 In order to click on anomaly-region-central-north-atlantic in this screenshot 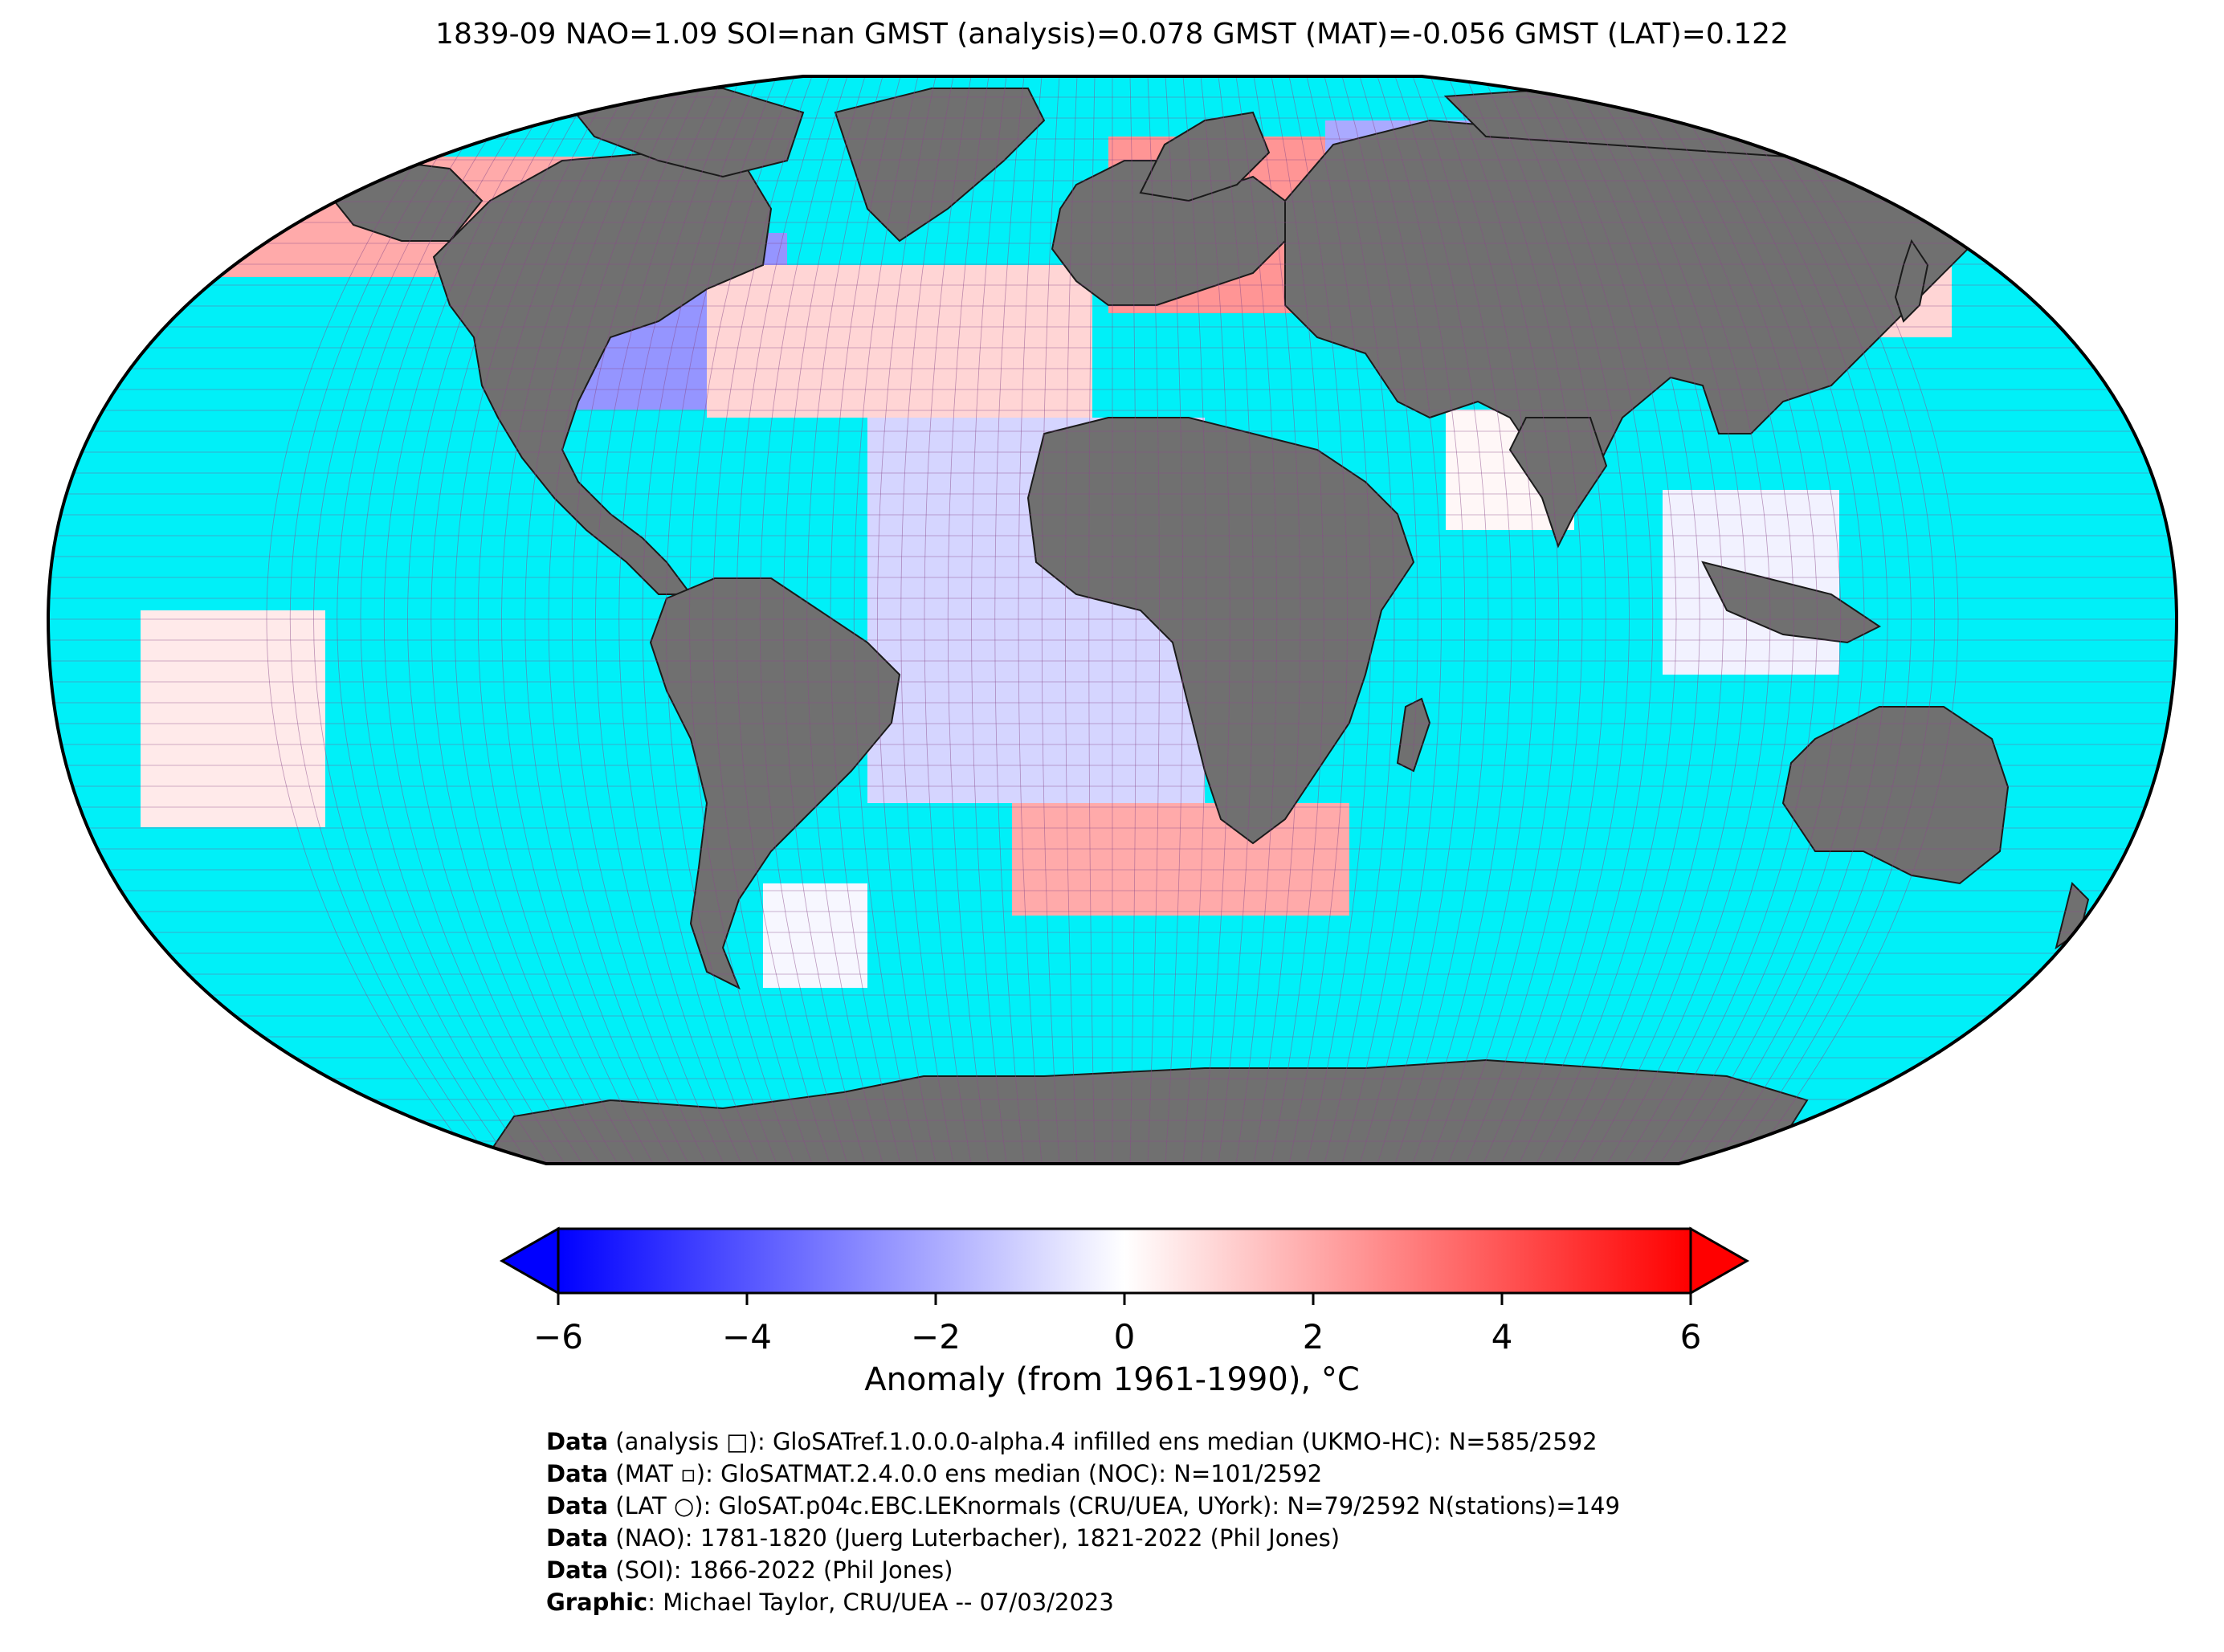, I will do `click(899, 341)`.